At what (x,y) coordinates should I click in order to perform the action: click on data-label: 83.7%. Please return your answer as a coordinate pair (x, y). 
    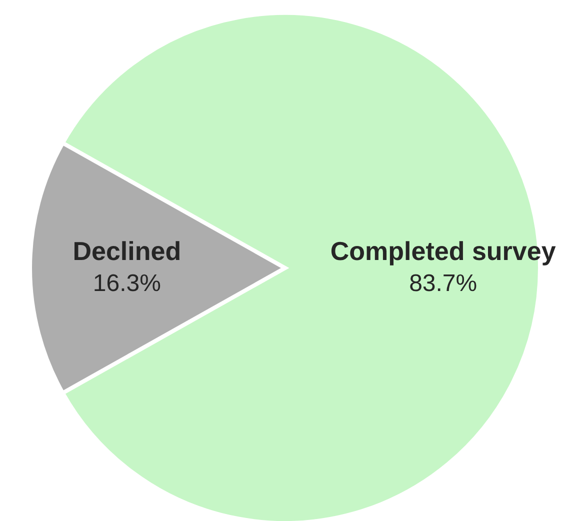
    Looking at the image, I should click on (443, 283).